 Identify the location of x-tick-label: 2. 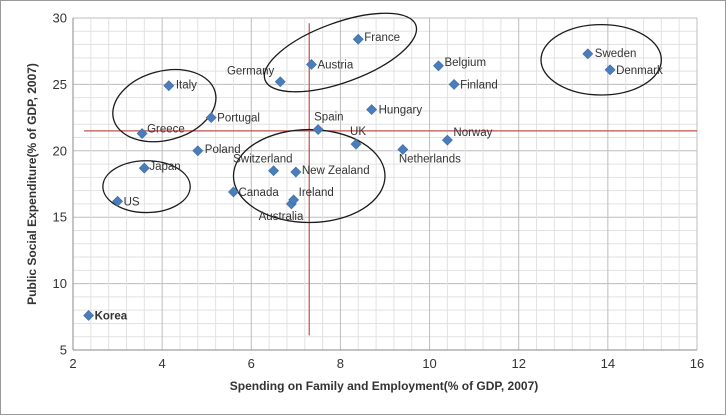
(72, 363).